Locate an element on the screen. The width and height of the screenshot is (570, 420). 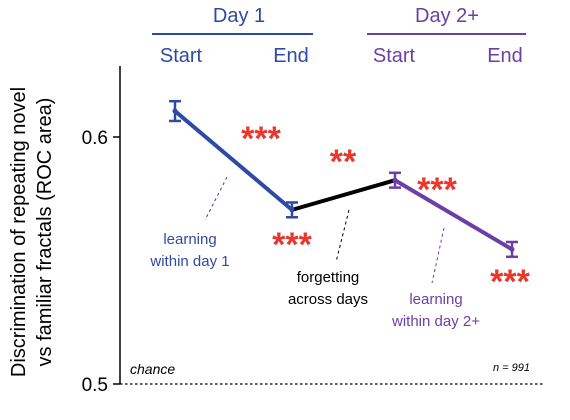
significance-stars-seg2: ** is located at coordinates (343, 162).